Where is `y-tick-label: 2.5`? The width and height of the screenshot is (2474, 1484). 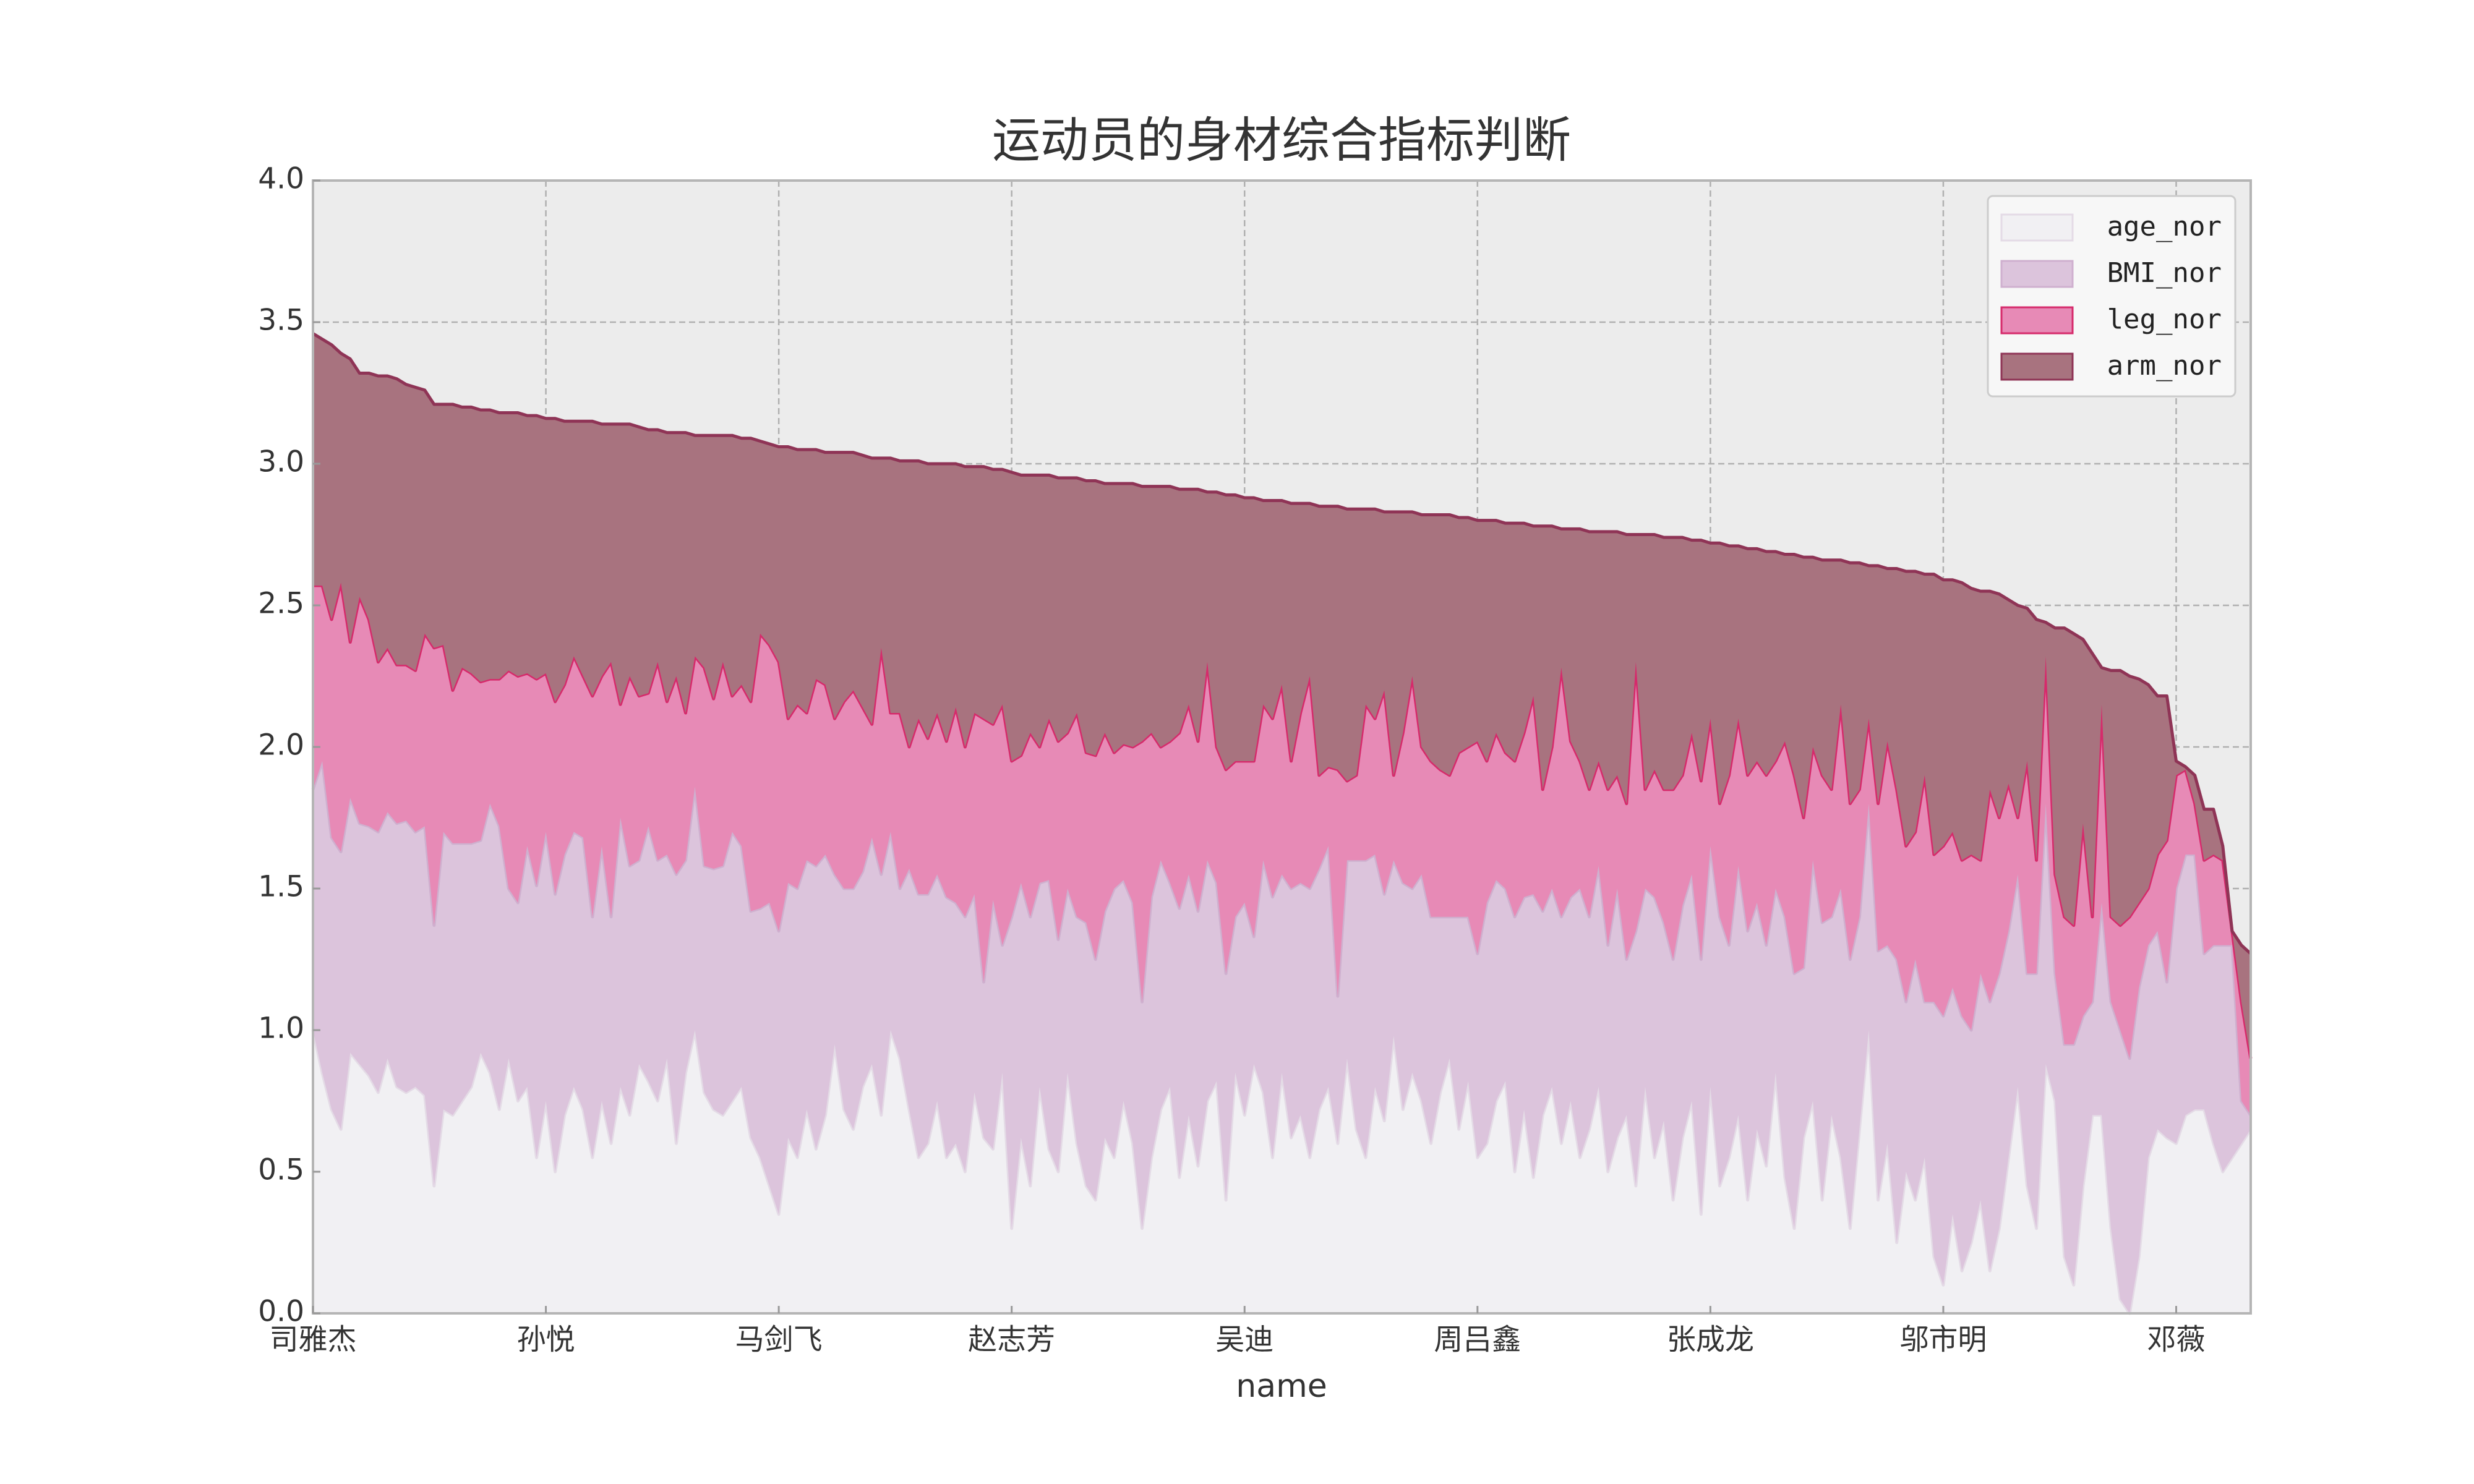
y-tick-label: 2.5 is located at coordinates (281, 604).